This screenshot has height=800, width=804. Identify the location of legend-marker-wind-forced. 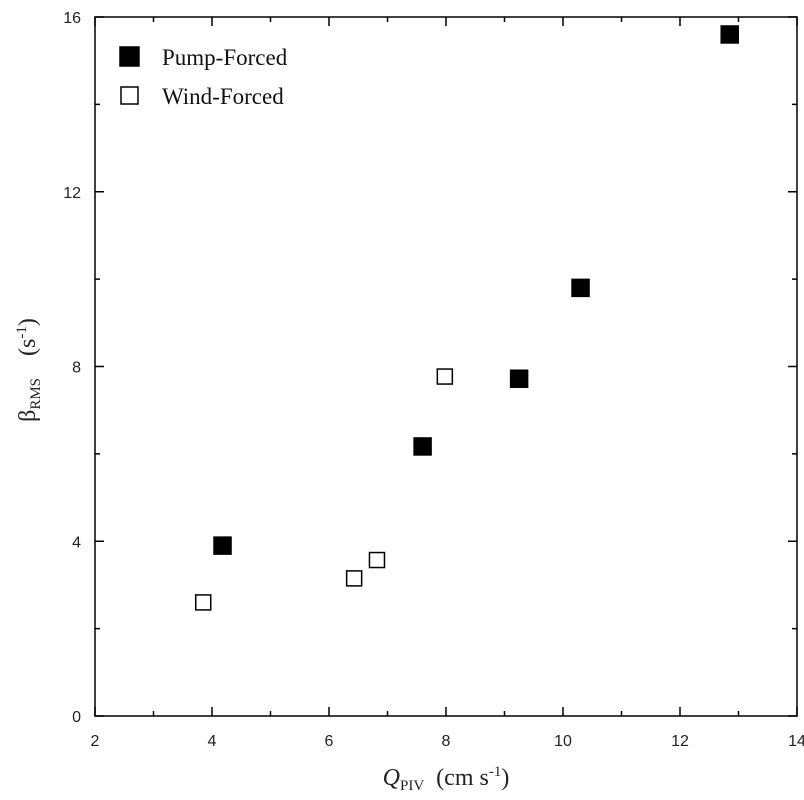
(129, 95).